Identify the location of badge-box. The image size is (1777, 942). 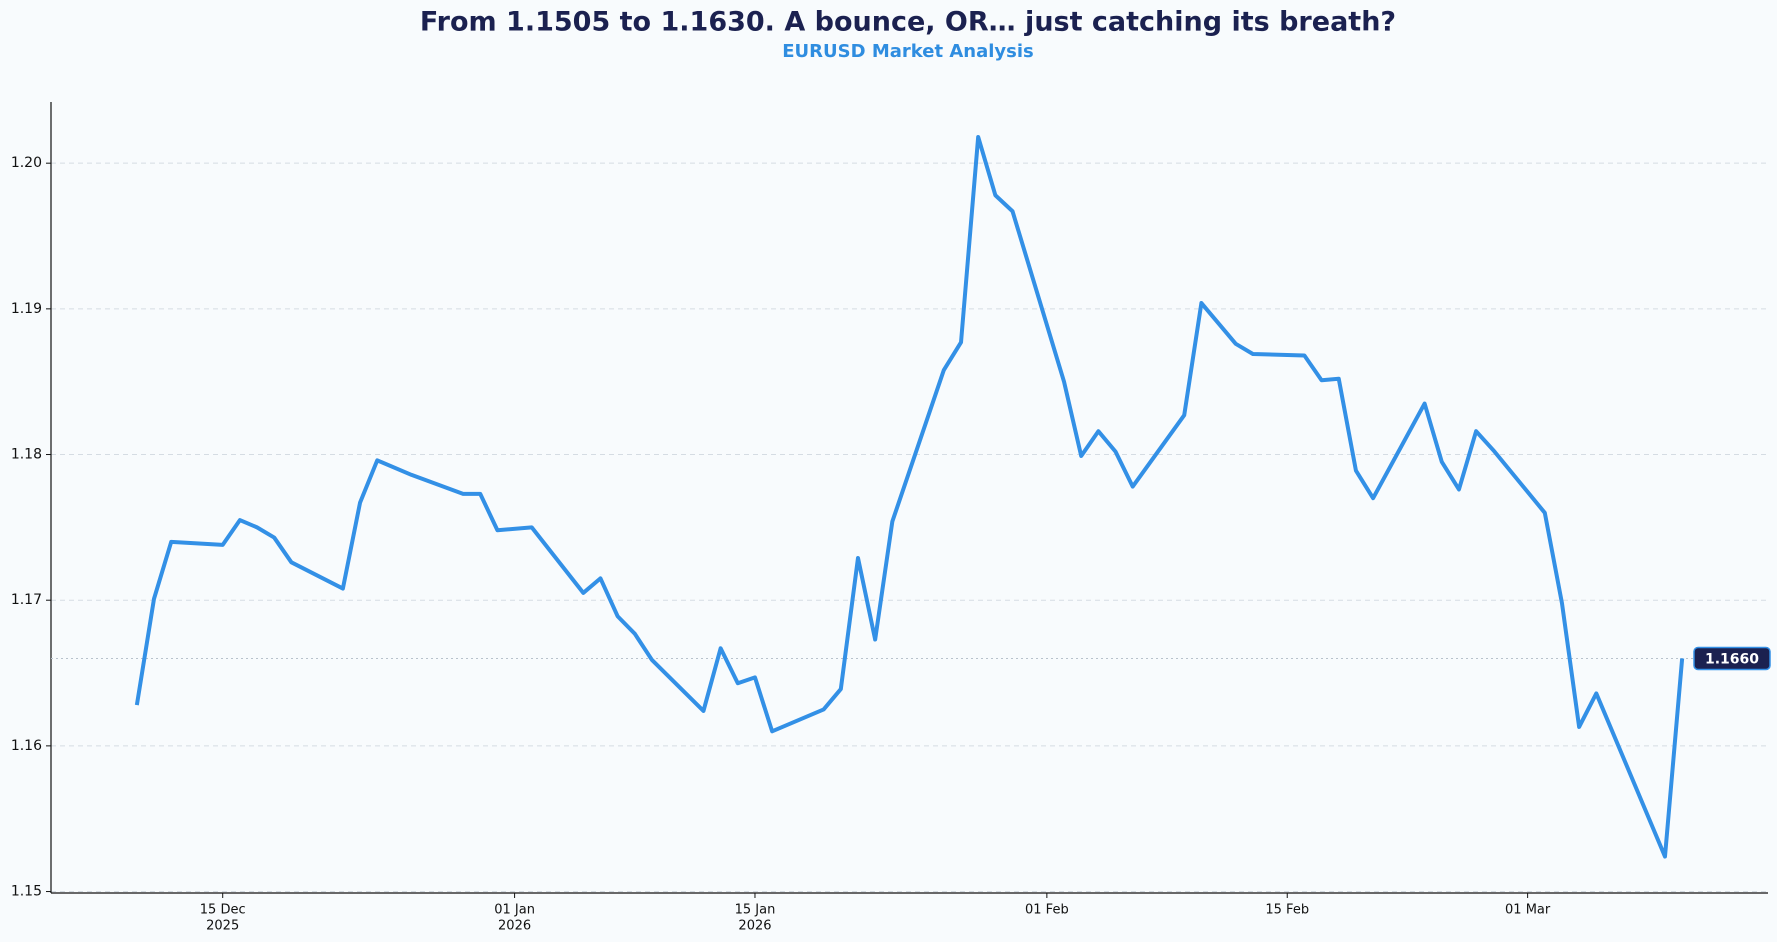
(1732, 658).